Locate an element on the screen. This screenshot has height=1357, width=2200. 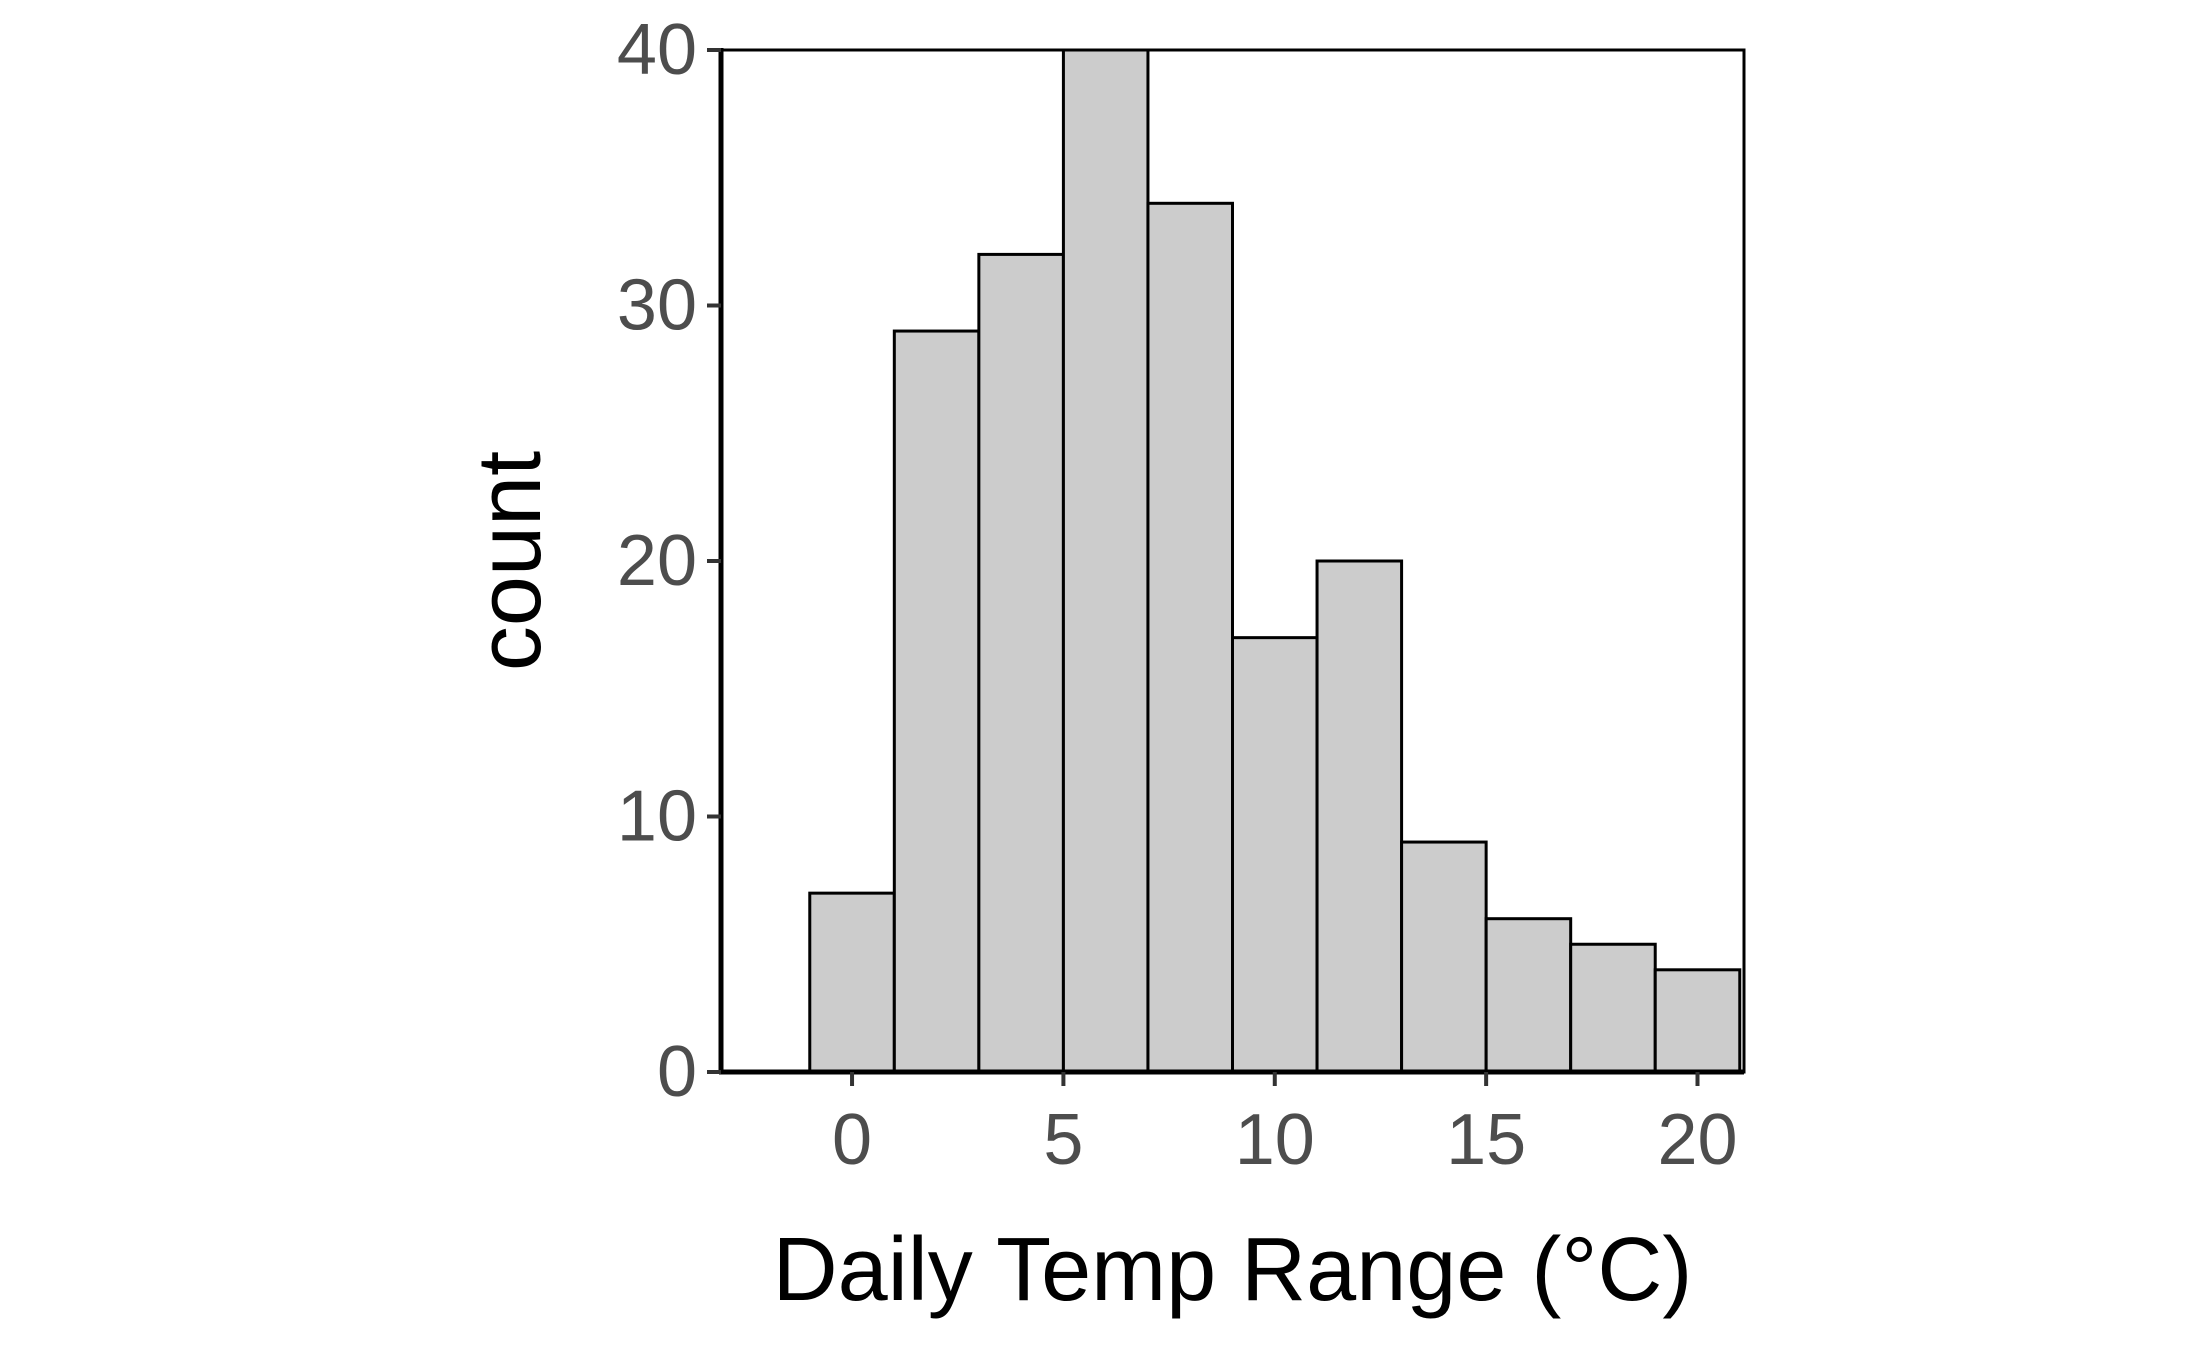
x-tick-label: 15 is located at coordinates (1486, 1140).